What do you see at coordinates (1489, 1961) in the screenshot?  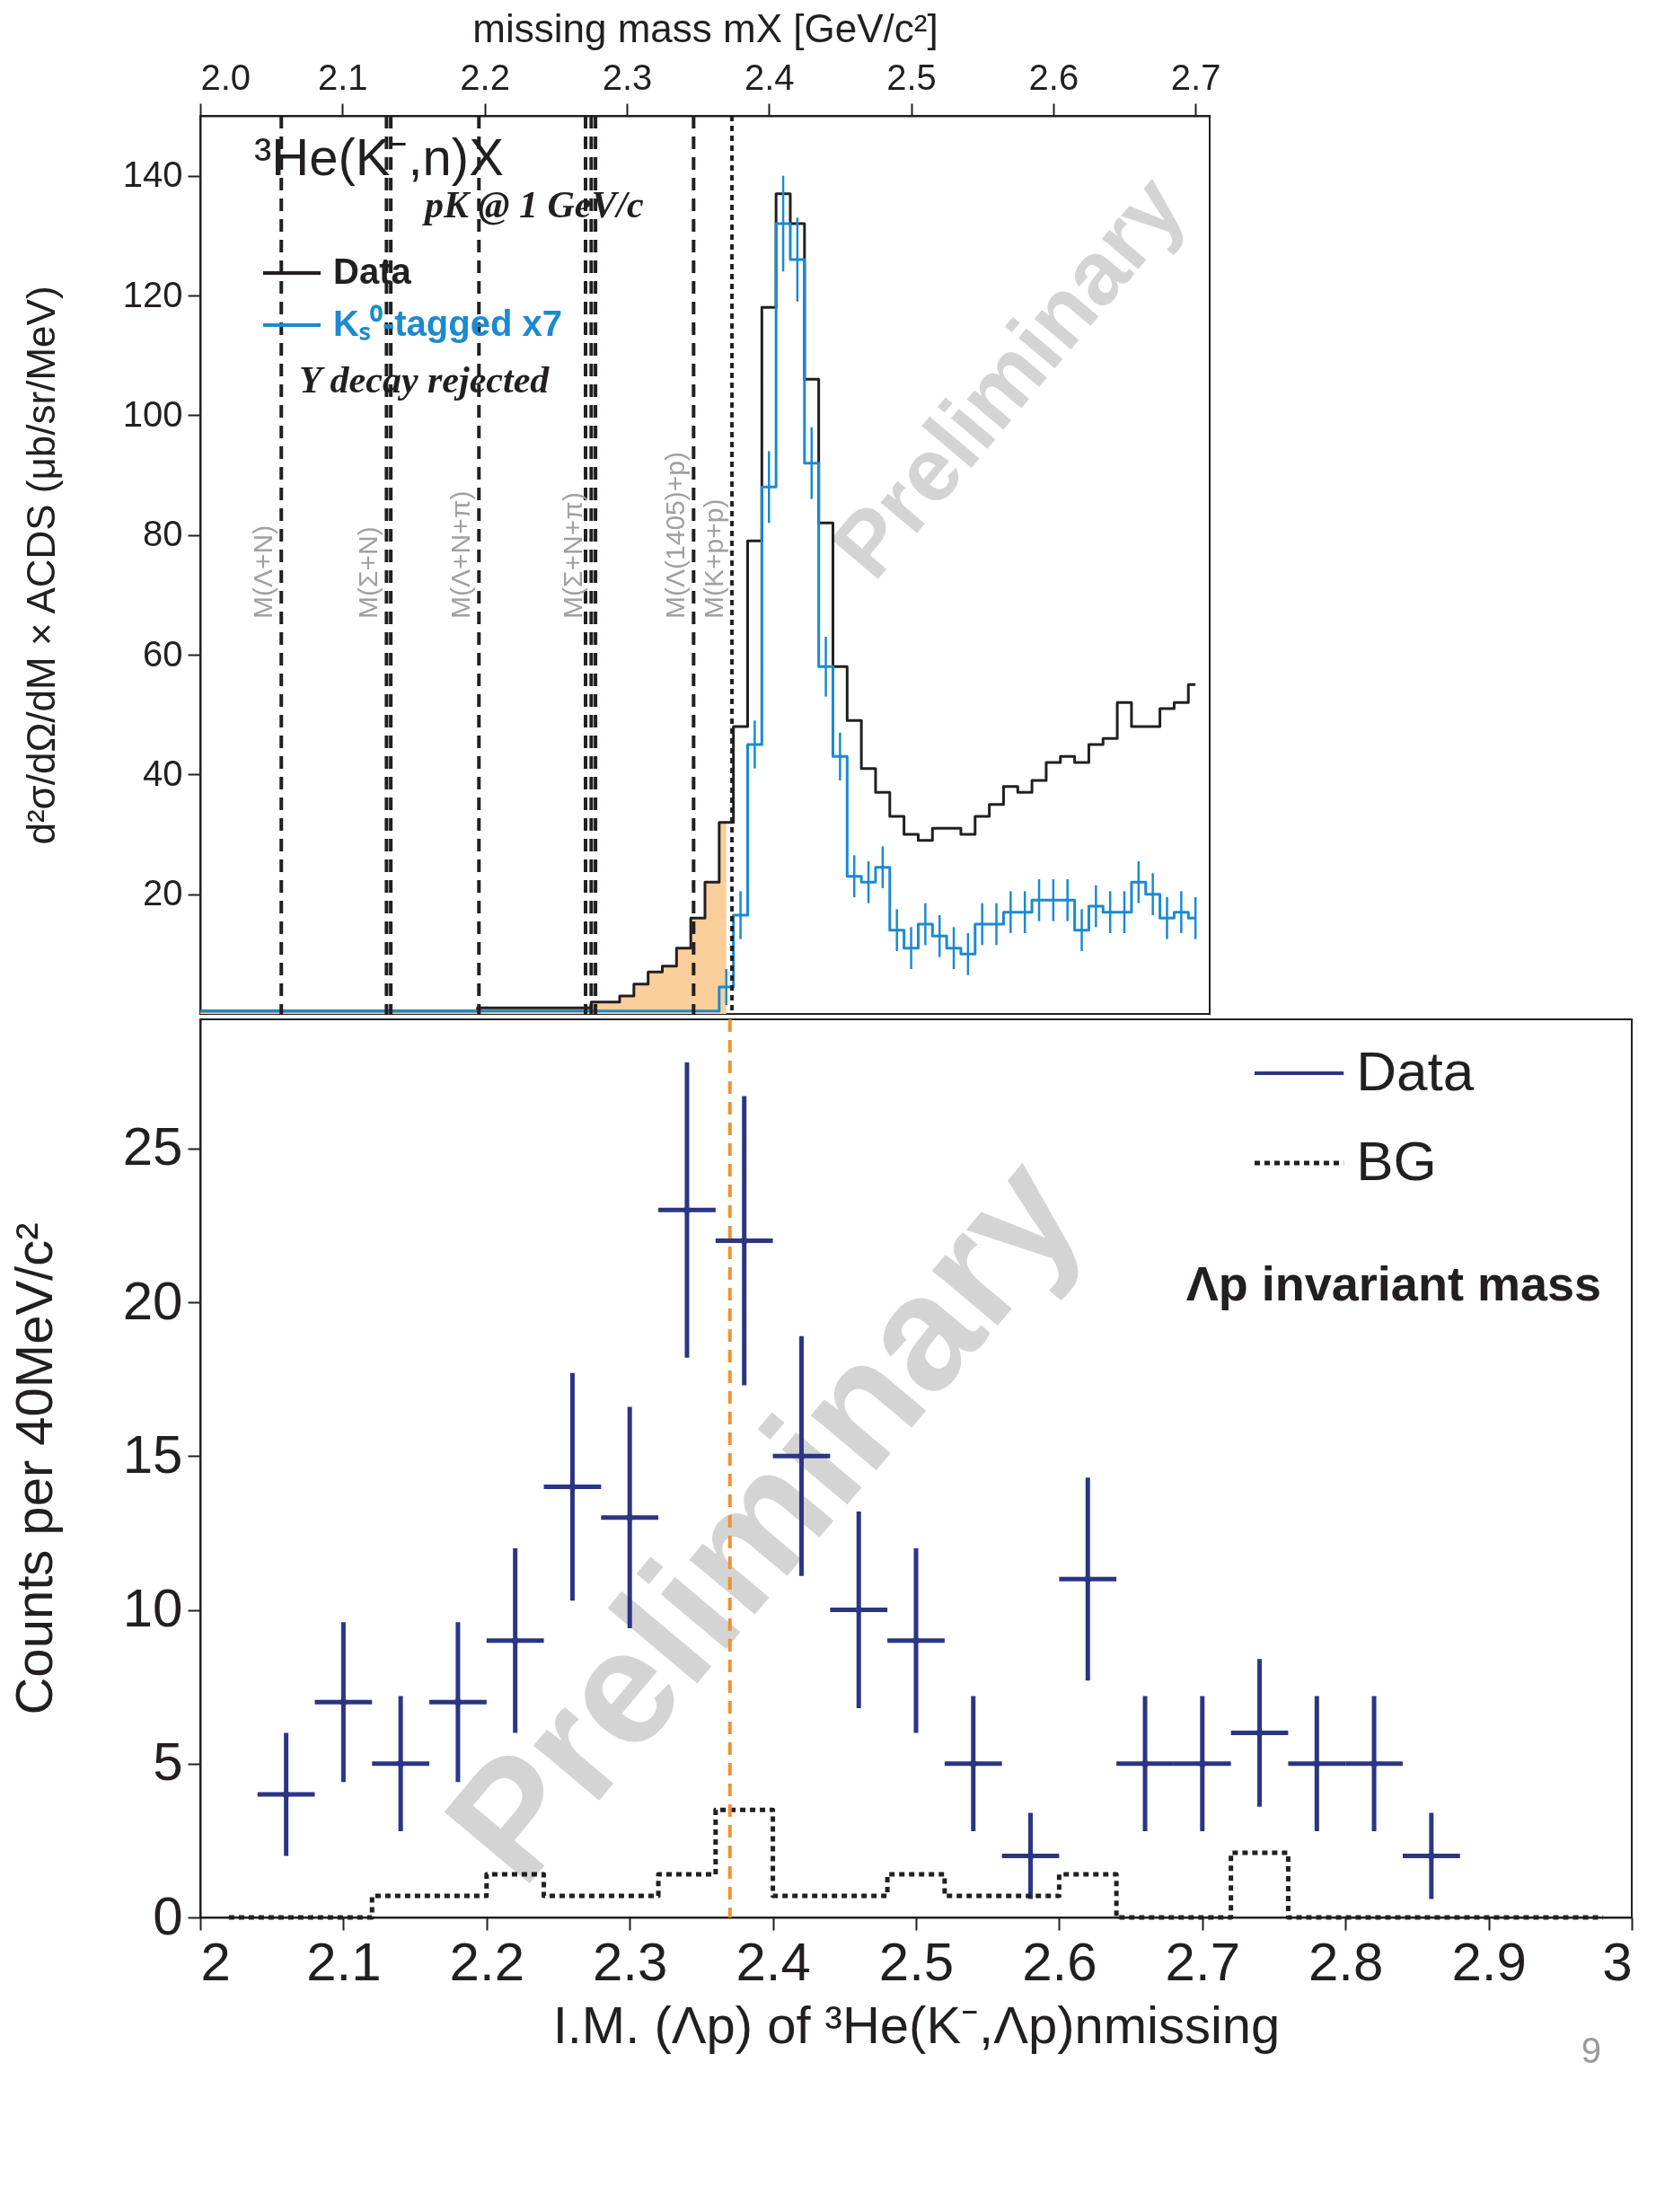 I see `x-tick-label: 2.9` at bounding box center [1489, 1961].